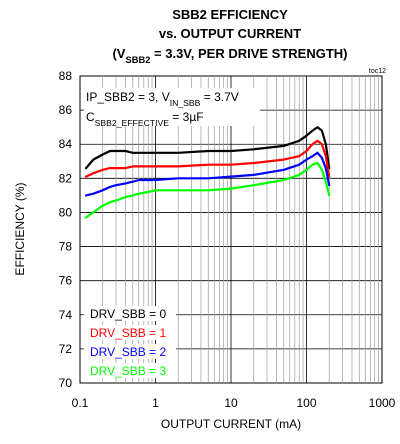 The height and width of the screenshot is (444, 400). I want to click on legend-entry-drv-3: DRV_SBB = 3, so click(128, 371).